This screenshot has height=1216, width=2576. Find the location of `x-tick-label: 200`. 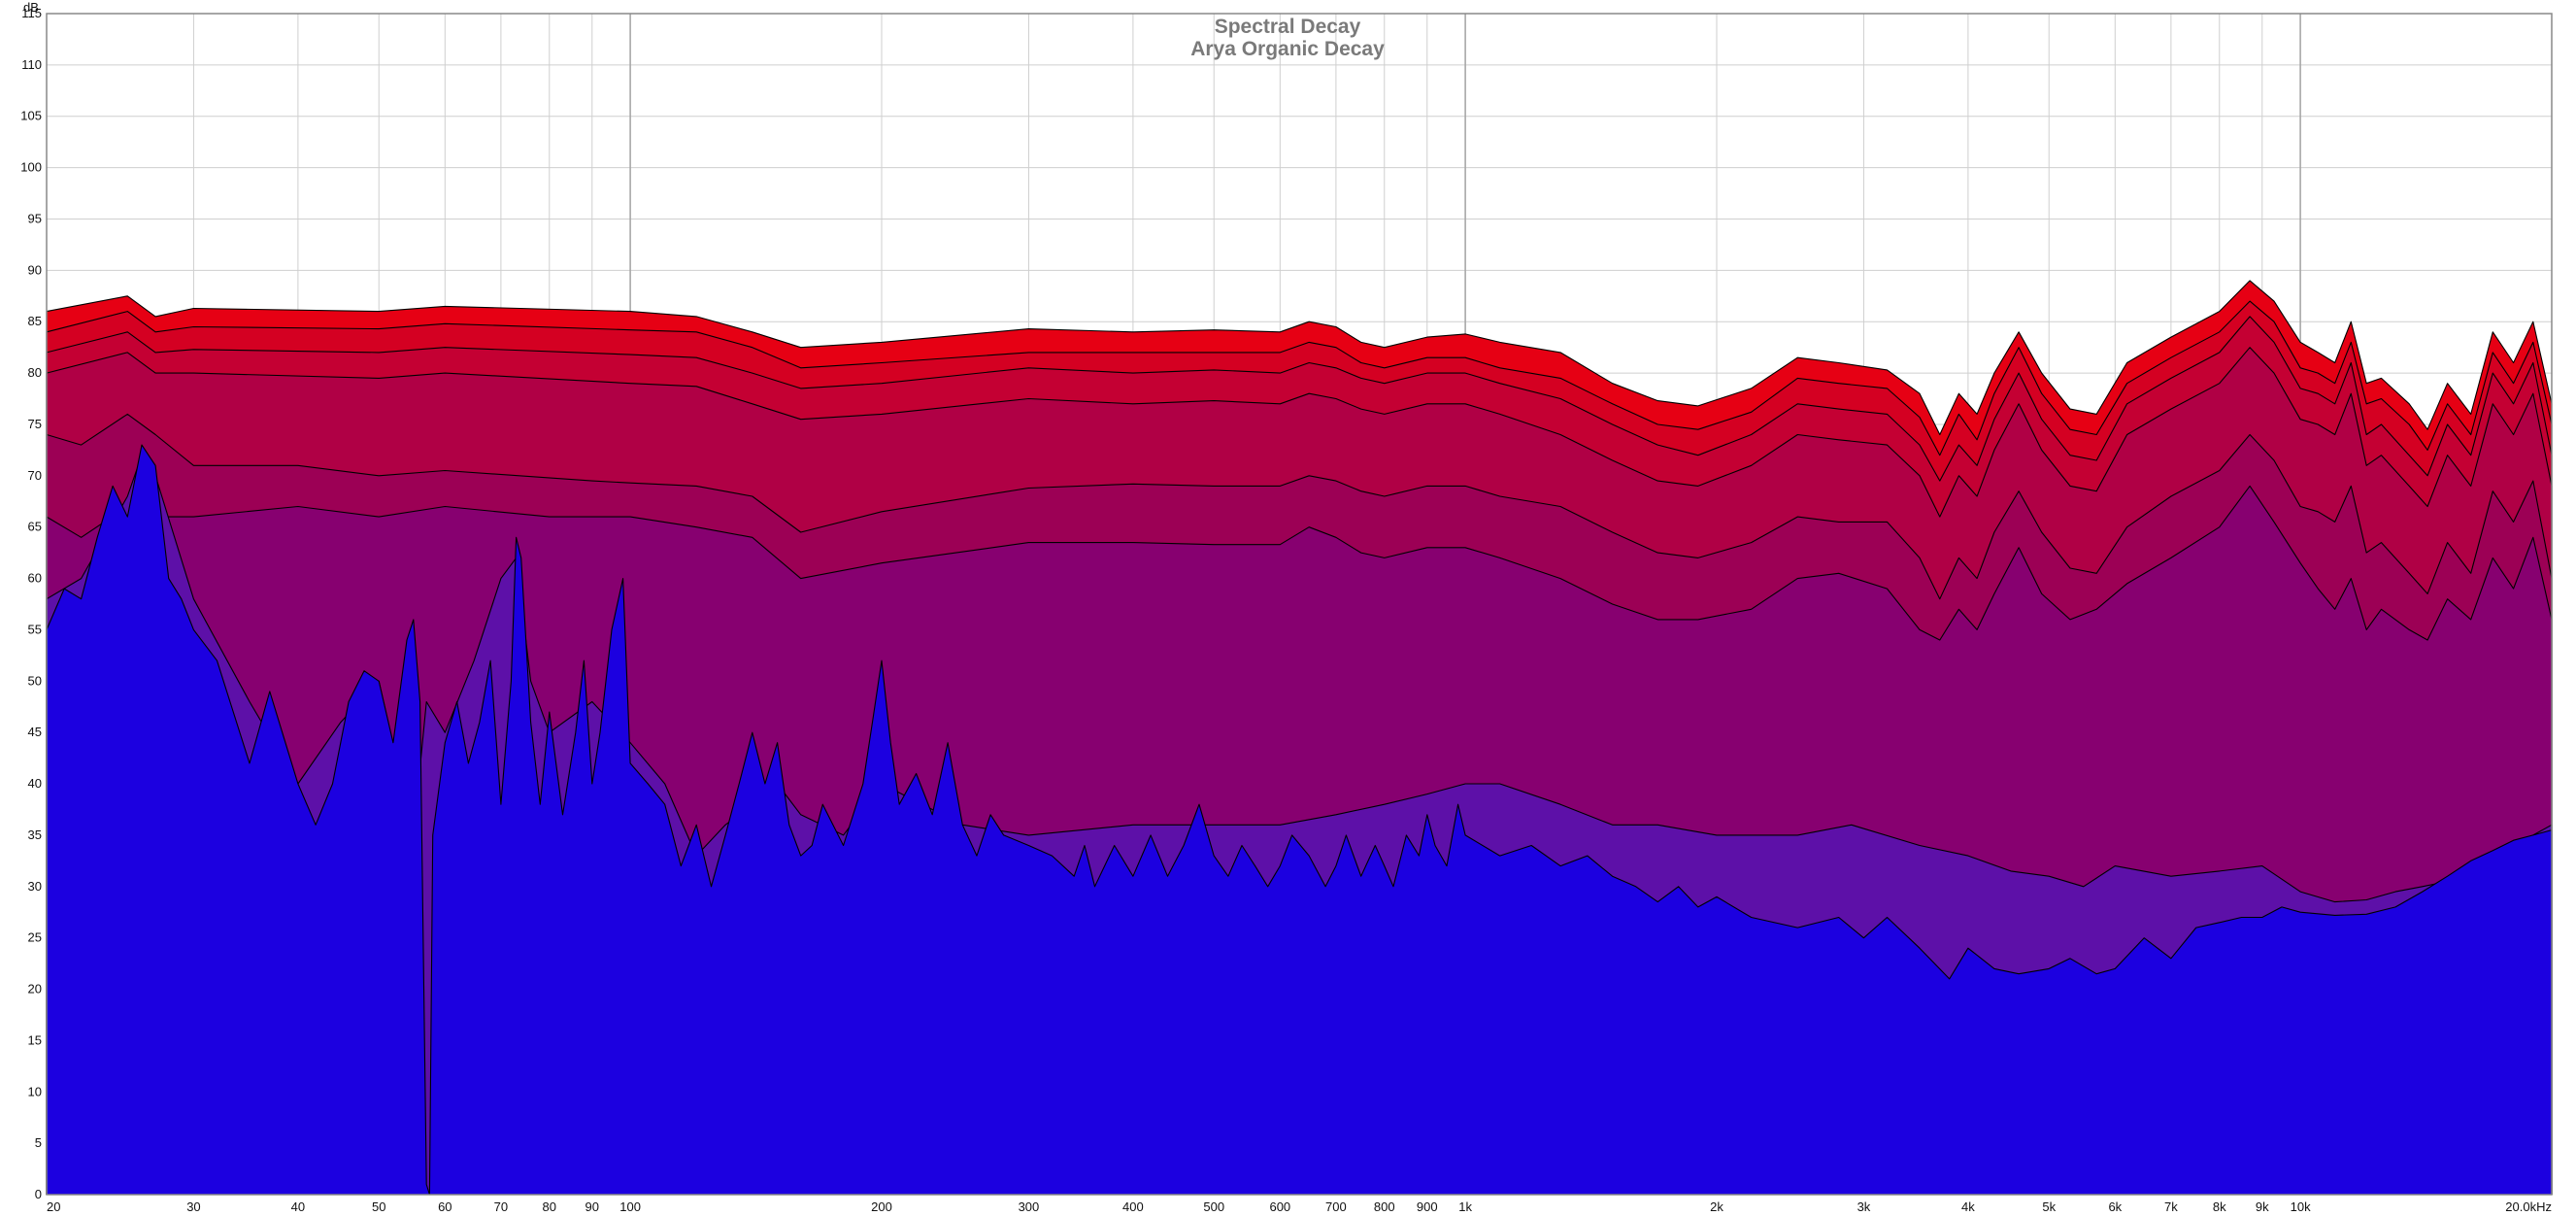

x-tick-label: 200 is located at coordinates (882, 1206).